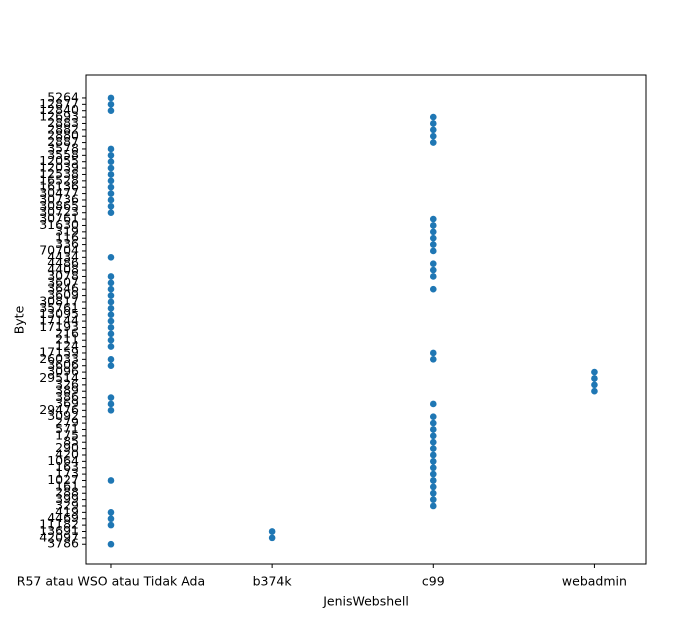 The height and width of the screenshot is (636, 687). Describe the element at coordinates (59, 307) in the screenshot. I see `y-tick-label: 35761` at that location.